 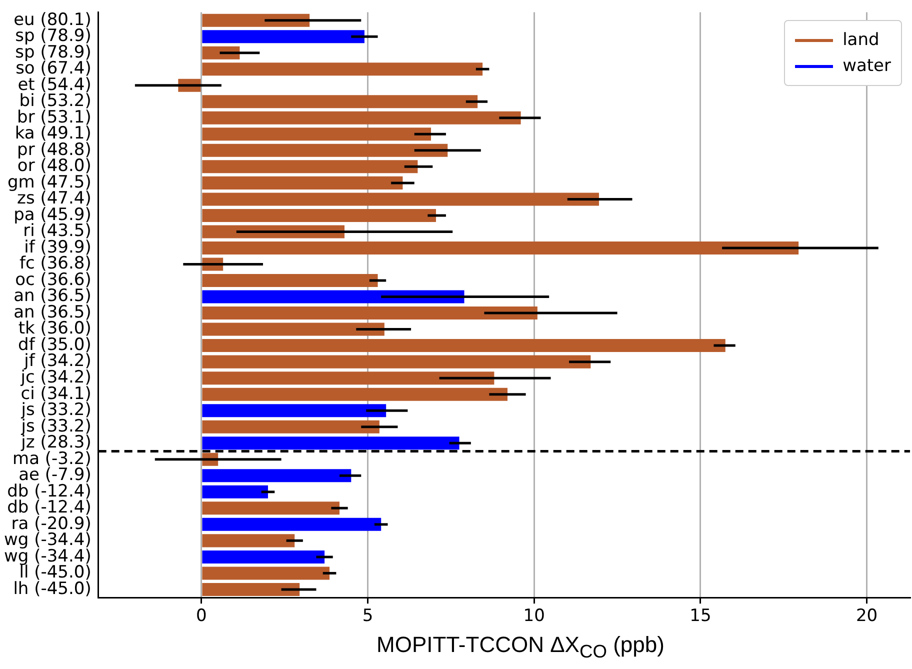 What do you see at coordinates (866, 66) in the screenshot?
I see `legend-label: water` at bounding box center [866, 66].